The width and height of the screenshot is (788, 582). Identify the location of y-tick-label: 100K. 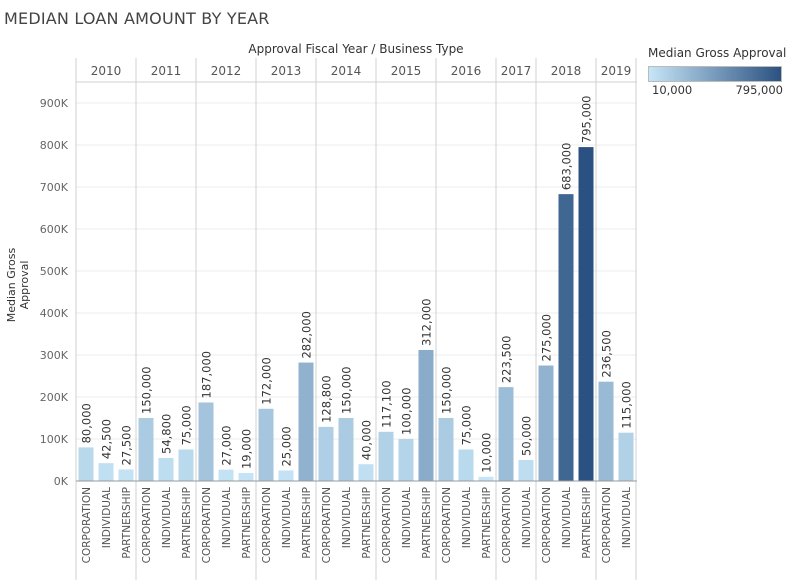
(54, 439).